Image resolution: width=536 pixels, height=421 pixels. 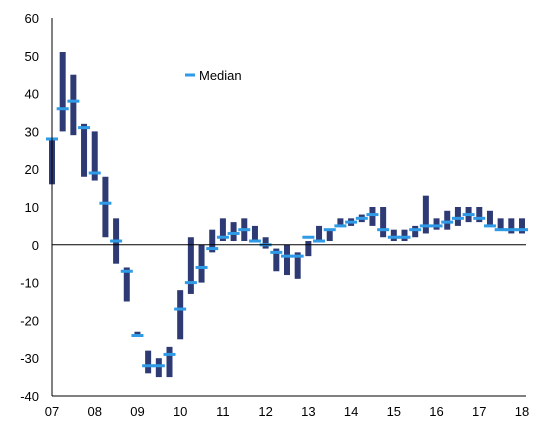 I want to click on y-tick-label: 20, so click(x=32, y=169).